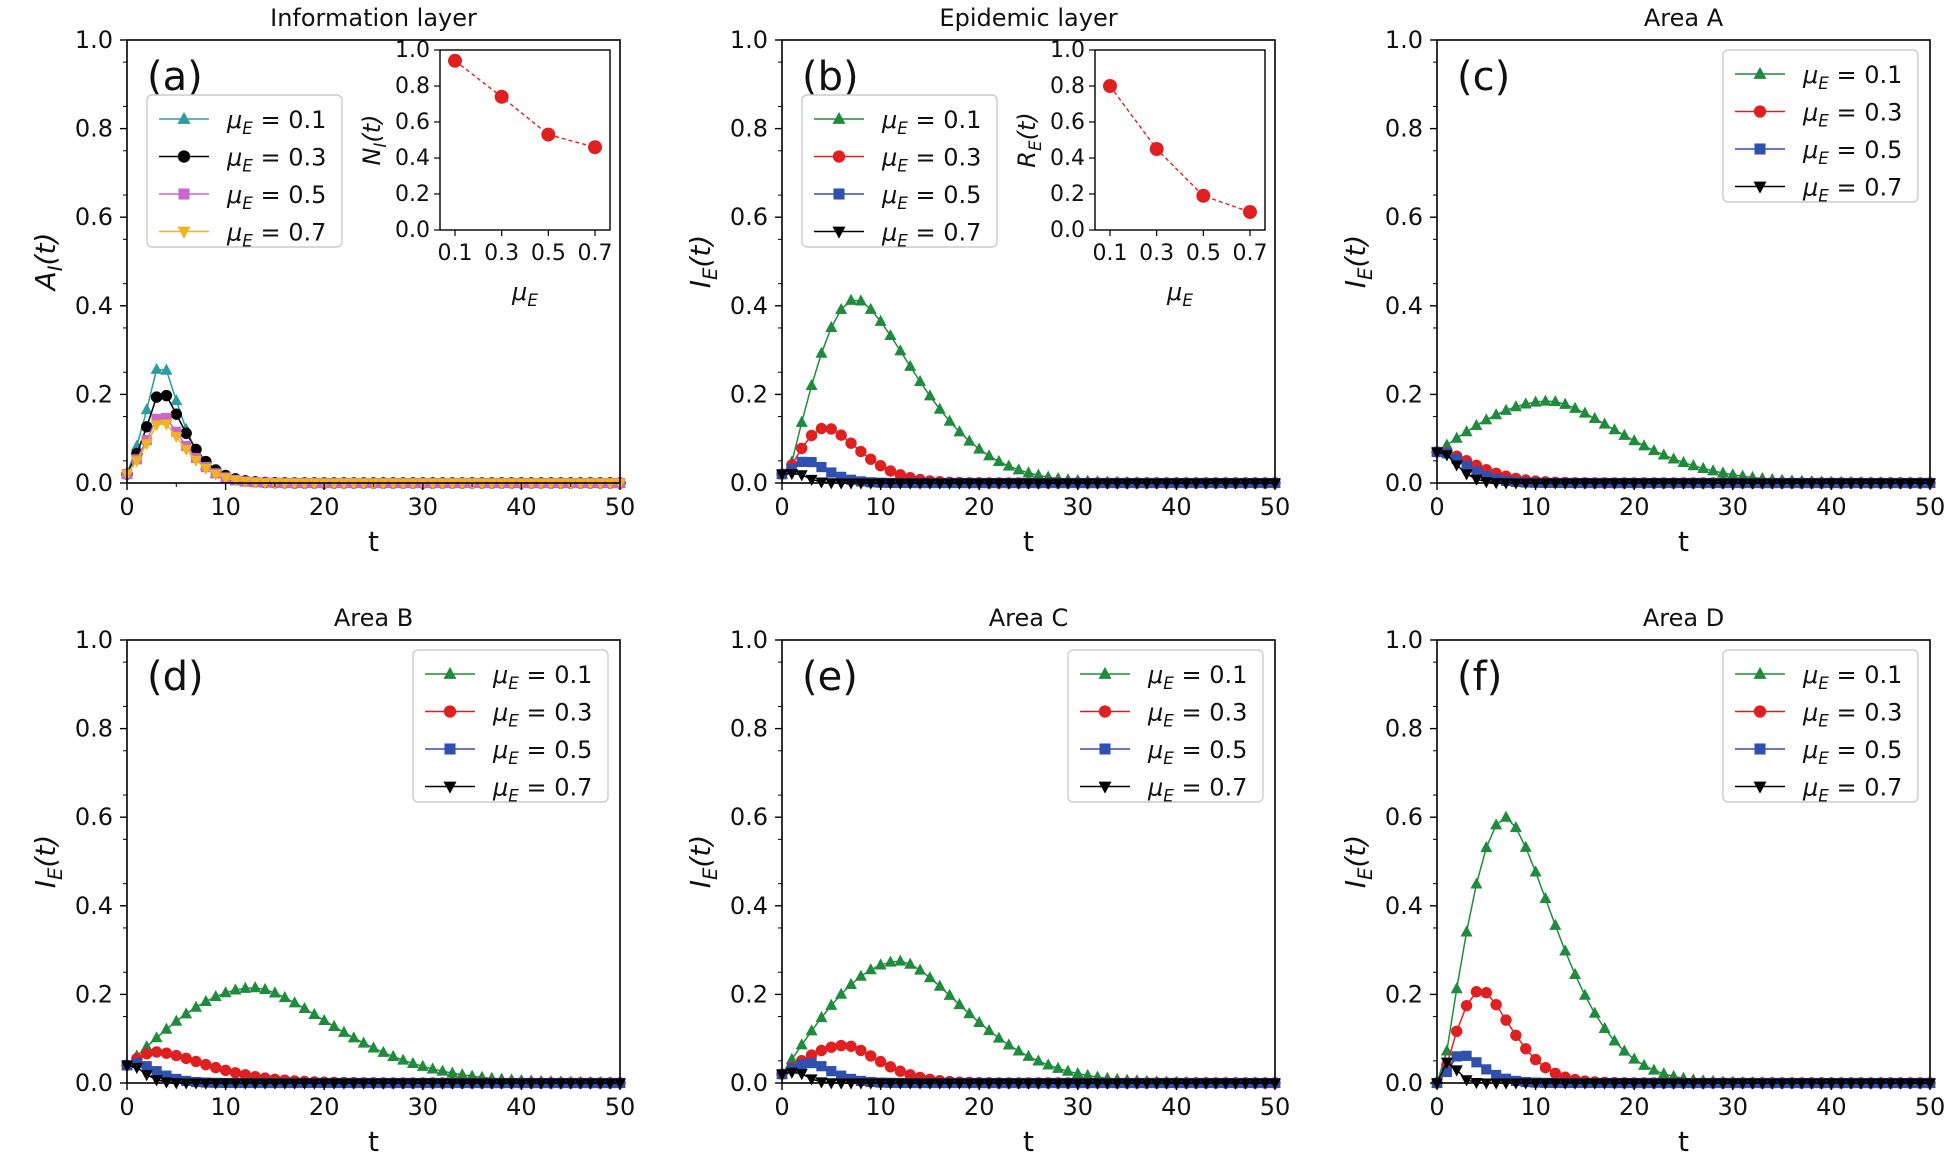 This screenshot has width=1945, height=1163. I want to click on x-axis-label: t, so click(1683, 1141).